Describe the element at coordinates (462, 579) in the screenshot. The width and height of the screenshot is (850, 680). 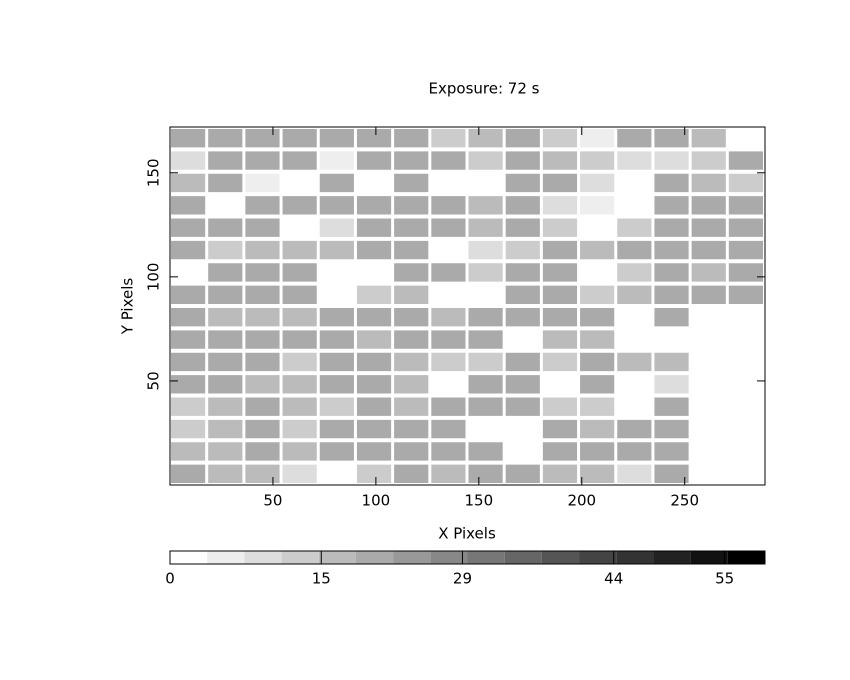
I see `colorbar-tick-label: 29` at that location.